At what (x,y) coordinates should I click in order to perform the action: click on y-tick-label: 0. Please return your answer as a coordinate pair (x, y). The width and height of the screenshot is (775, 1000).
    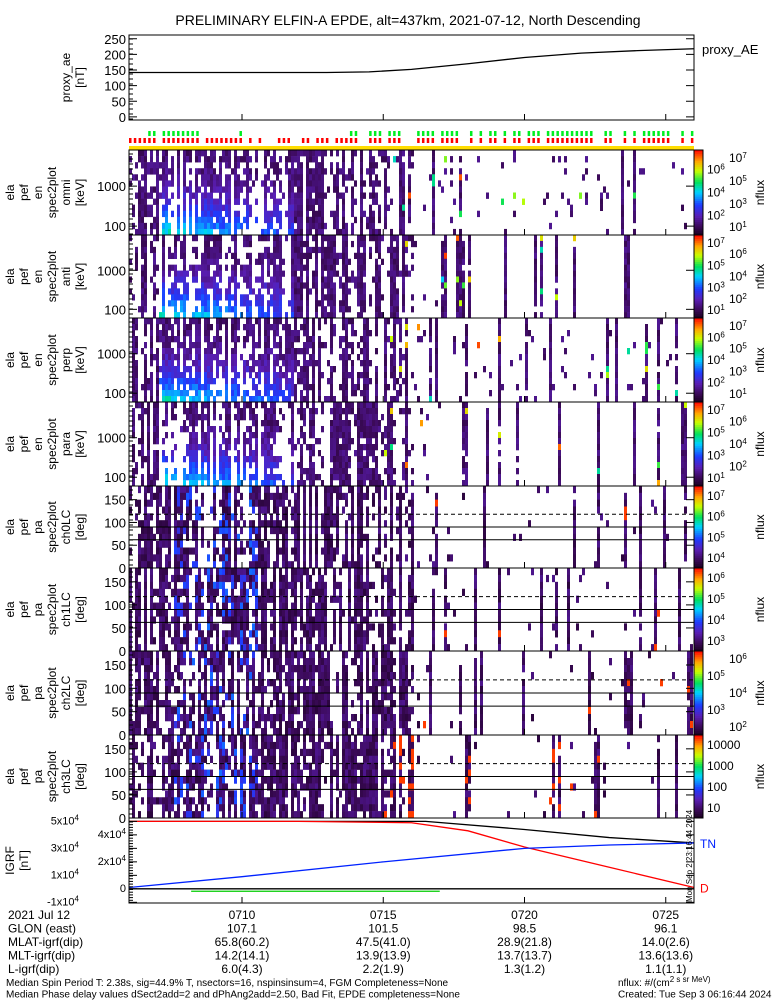
    Looking at the image, I should click on (122, 568).